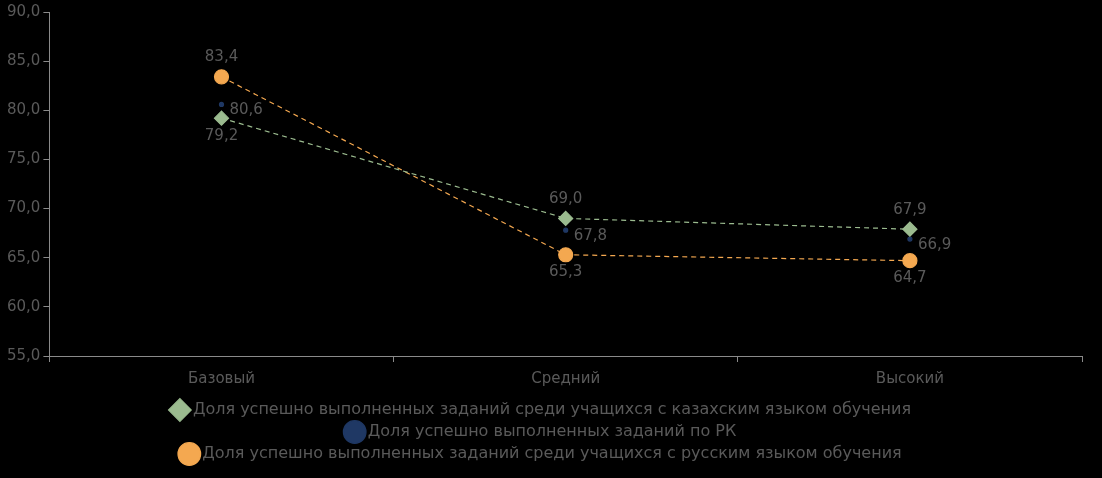 The width and height of the screenshot is (1102, 478). What do you see at coordinates (221, 134) in the screenshot?
I see `data-label: 79,2` at bounding box center [221, 134].